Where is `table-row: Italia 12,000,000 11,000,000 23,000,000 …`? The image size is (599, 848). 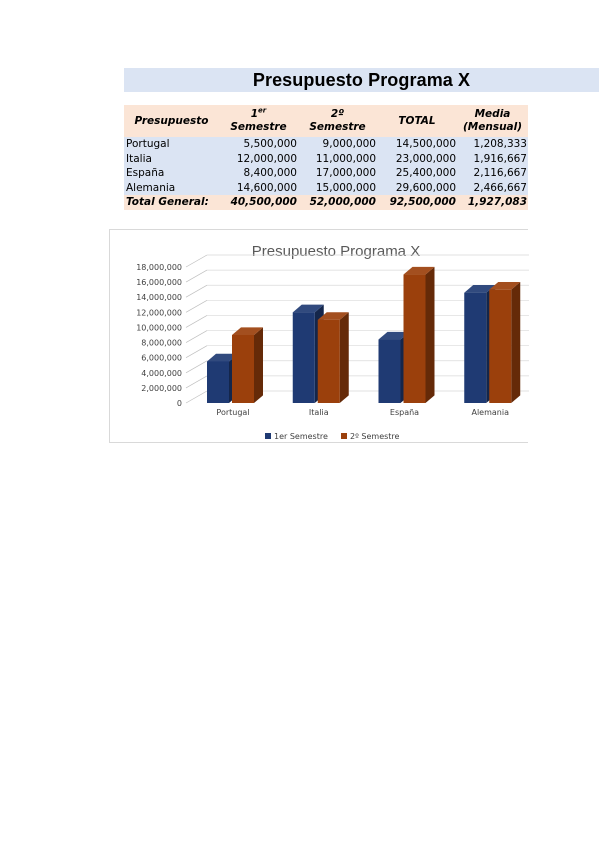 table-row: Italia 12,000,000 11,000,000 23,000,000 … is located at coordinates (326, 158).